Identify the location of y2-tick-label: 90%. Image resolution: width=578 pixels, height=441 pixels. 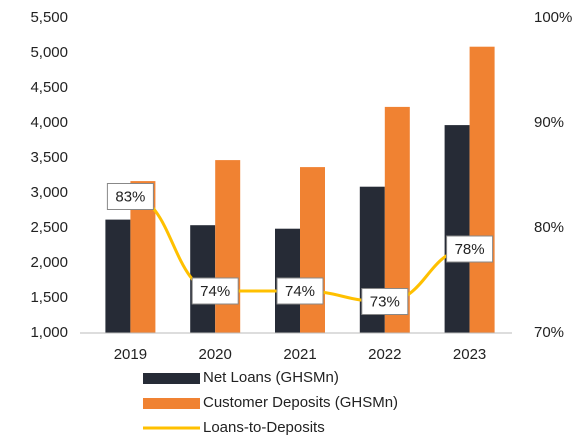
(549, 122).